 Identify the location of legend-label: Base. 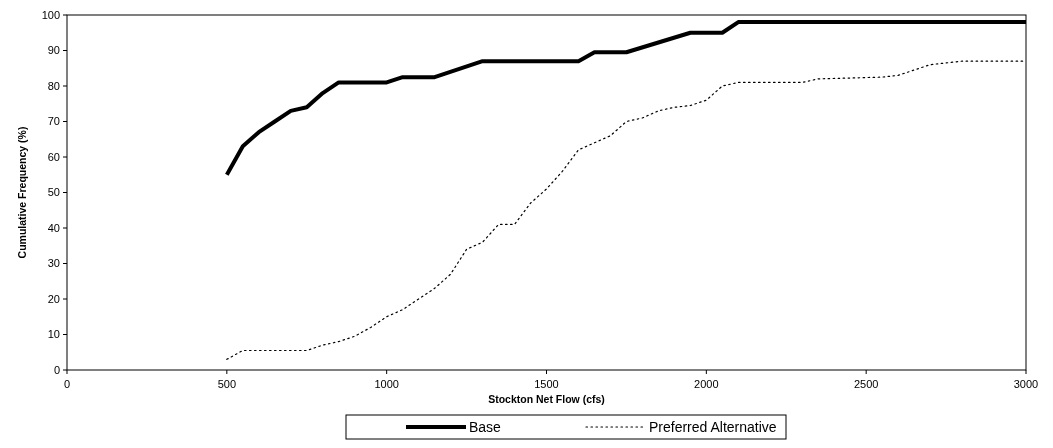
(485, 426).